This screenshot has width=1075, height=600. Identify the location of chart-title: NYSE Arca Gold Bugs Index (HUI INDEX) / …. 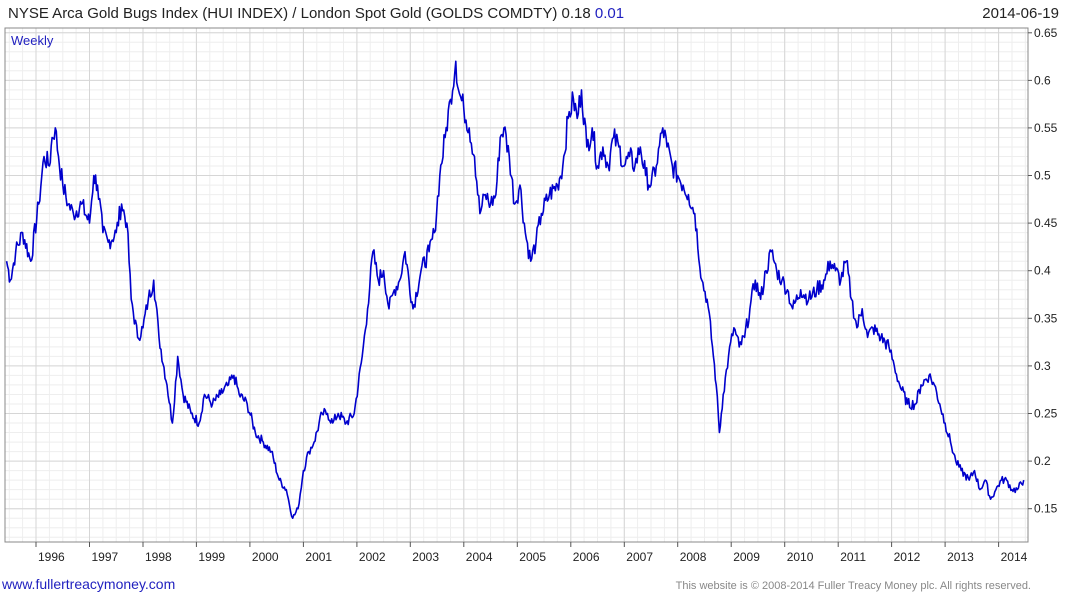
(316, 13).